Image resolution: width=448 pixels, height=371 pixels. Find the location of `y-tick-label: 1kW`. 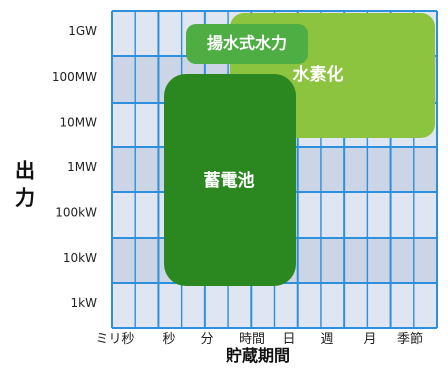

y-tick-label: 1kW is located at coordinates (84, 303).